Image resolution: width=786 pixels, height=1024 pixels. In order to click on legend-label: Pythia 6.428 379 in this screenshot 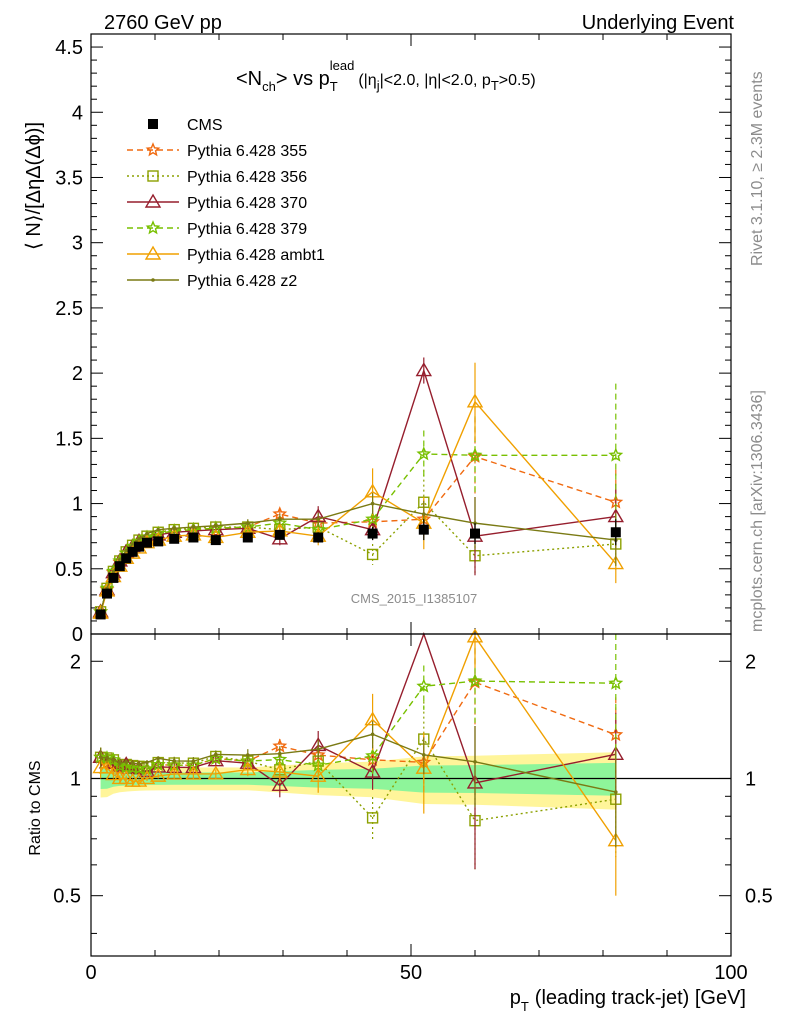, I will do `click(247, 229)`.